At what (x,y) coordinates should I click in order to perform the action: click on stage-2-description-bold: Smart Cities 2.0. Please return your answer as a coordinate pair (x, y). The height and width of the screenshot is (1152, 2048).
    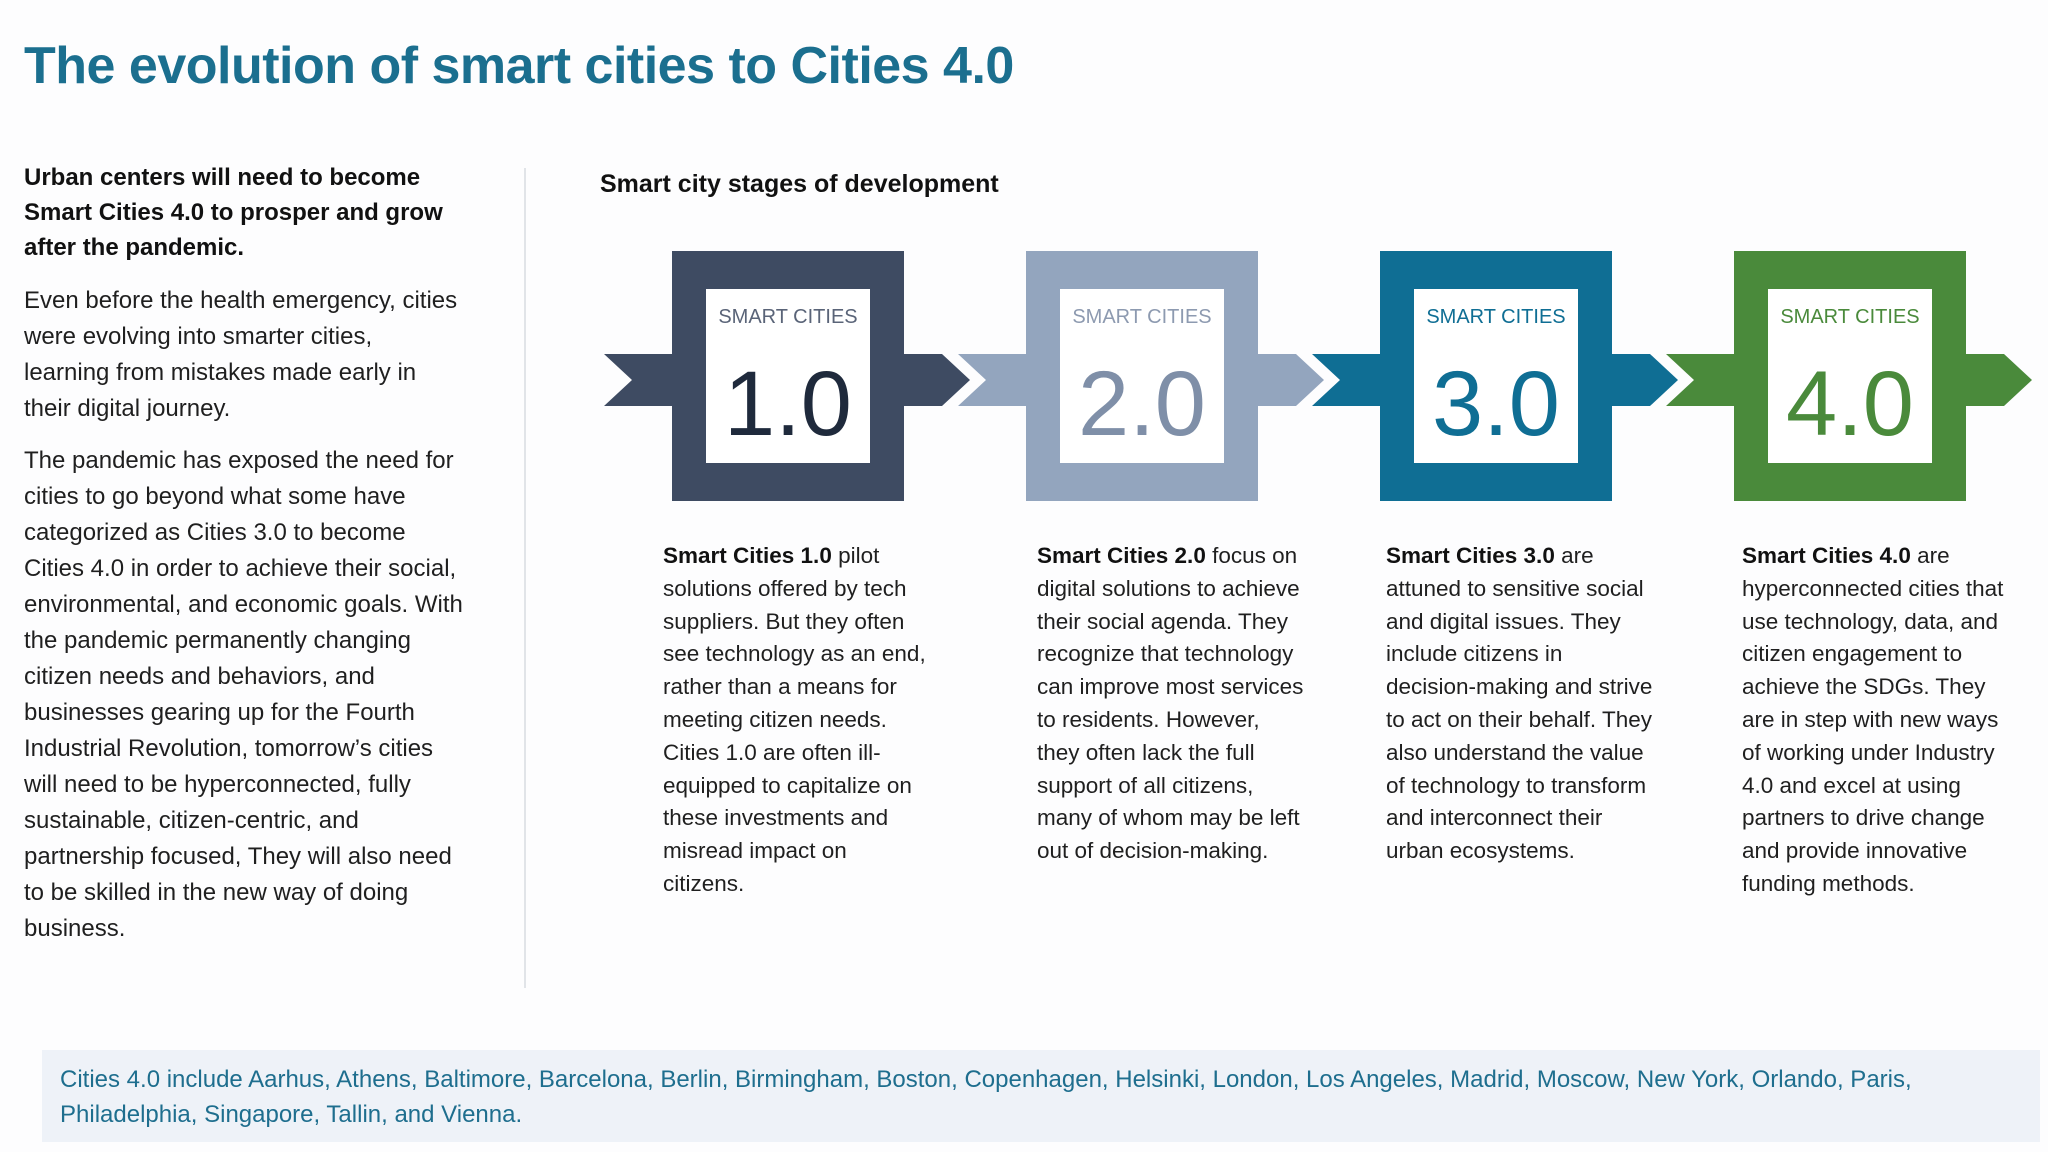
    Looking at the image, I should click on (1121, 555).